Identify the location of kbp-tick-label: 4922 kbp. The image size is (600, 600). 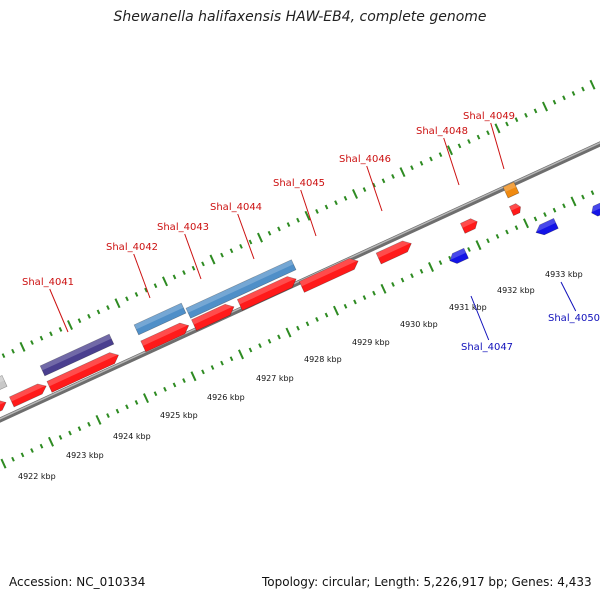
(37, 476).